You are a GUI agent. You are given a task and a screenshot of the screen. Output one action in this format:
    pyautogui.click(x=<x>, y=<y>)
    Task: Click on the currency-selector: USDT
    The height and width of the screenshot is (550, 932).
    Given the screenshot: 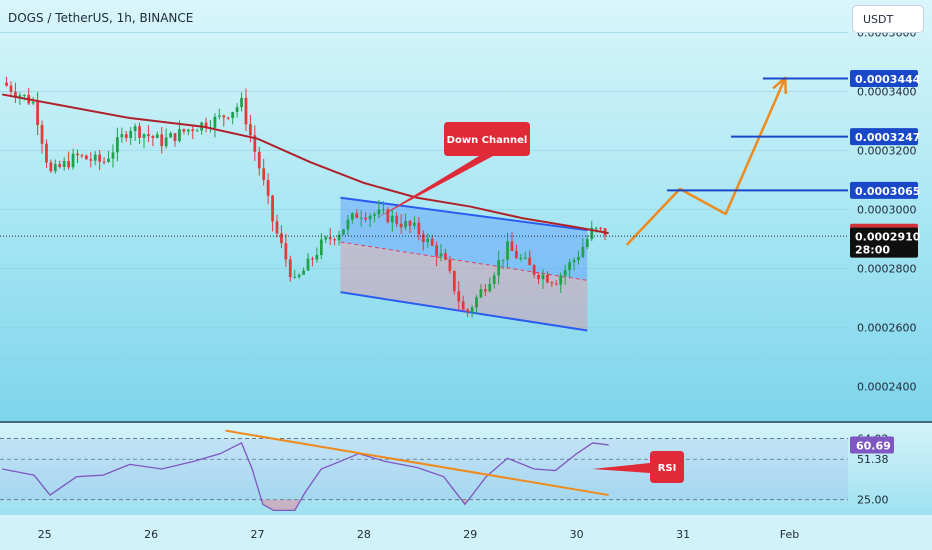 What is the action you would take?
    pyautogui.click(x=888, y=19)
    